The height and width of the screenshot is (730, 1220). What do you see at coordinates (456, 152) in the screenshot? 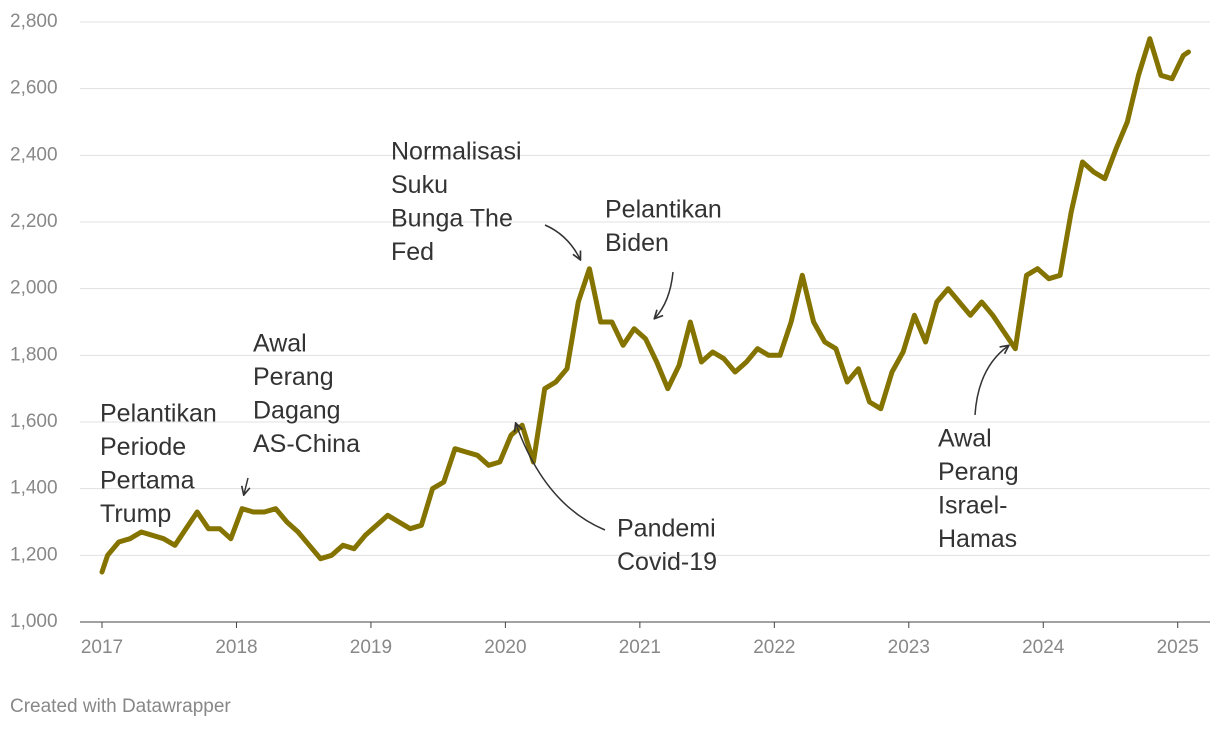
I see `annotation: Normalisasi` at bounding box center [456, 152].